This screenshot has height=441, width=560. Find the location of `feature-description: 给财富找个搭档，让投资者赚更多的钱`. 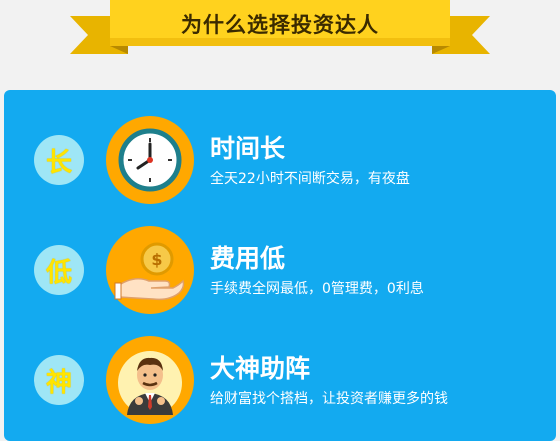

feature-description: 给财富找个搭档，让投资者赚更多的钱 is located at coordinates (329, 399).